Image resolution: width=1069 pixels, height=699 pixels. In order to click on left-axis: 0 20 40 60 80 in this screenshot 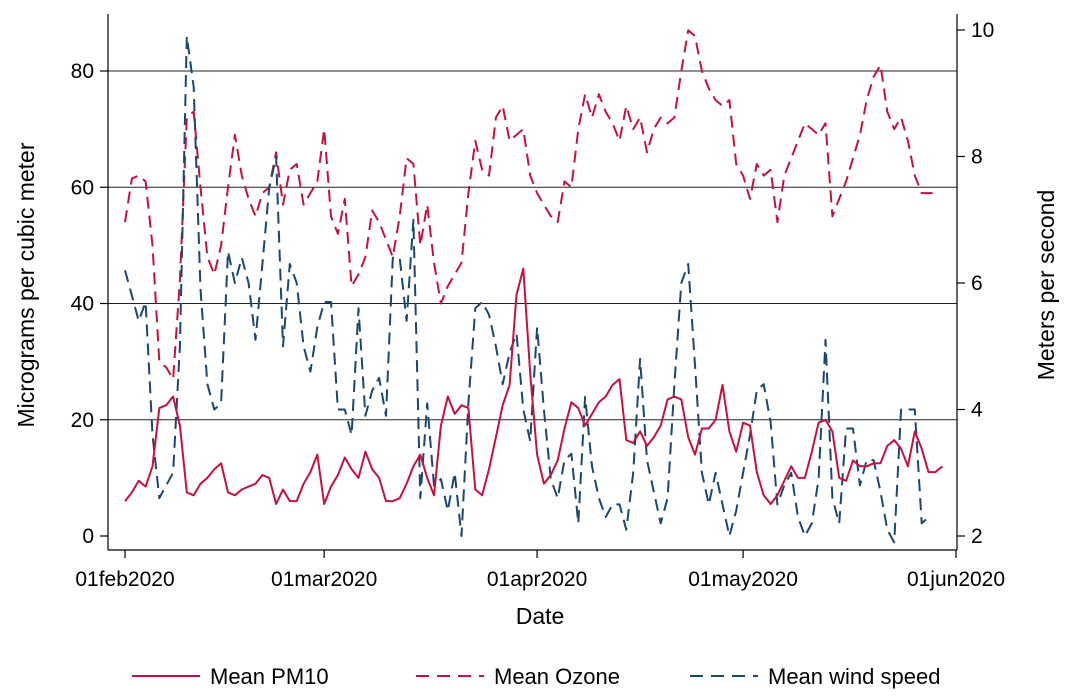, I will do `click(90, 282)`.